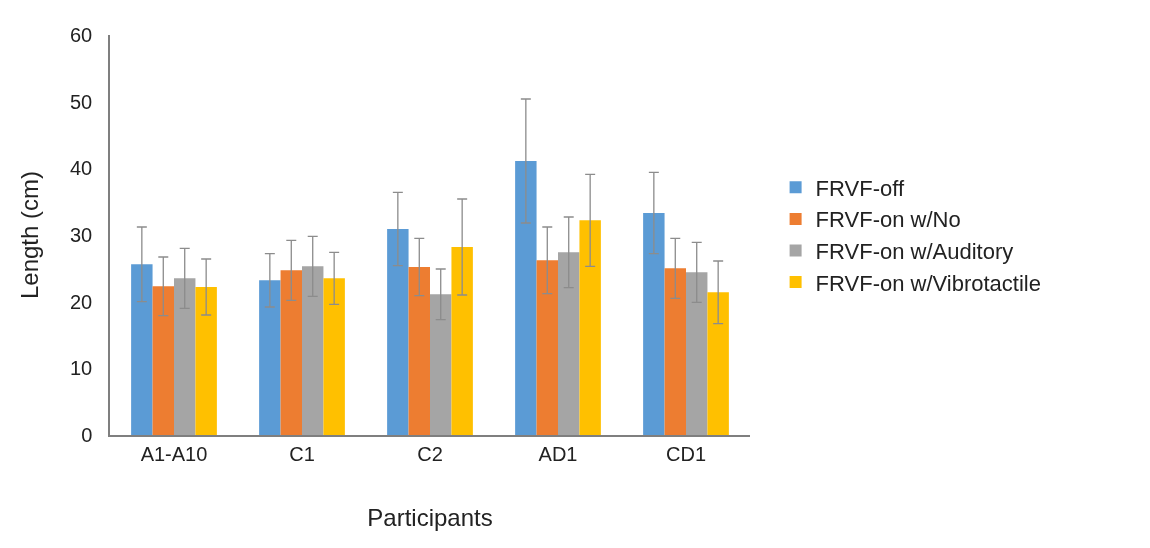 The image size is (1150, 548). I want to click on x-axis-title: Participants, so click(430, 517).